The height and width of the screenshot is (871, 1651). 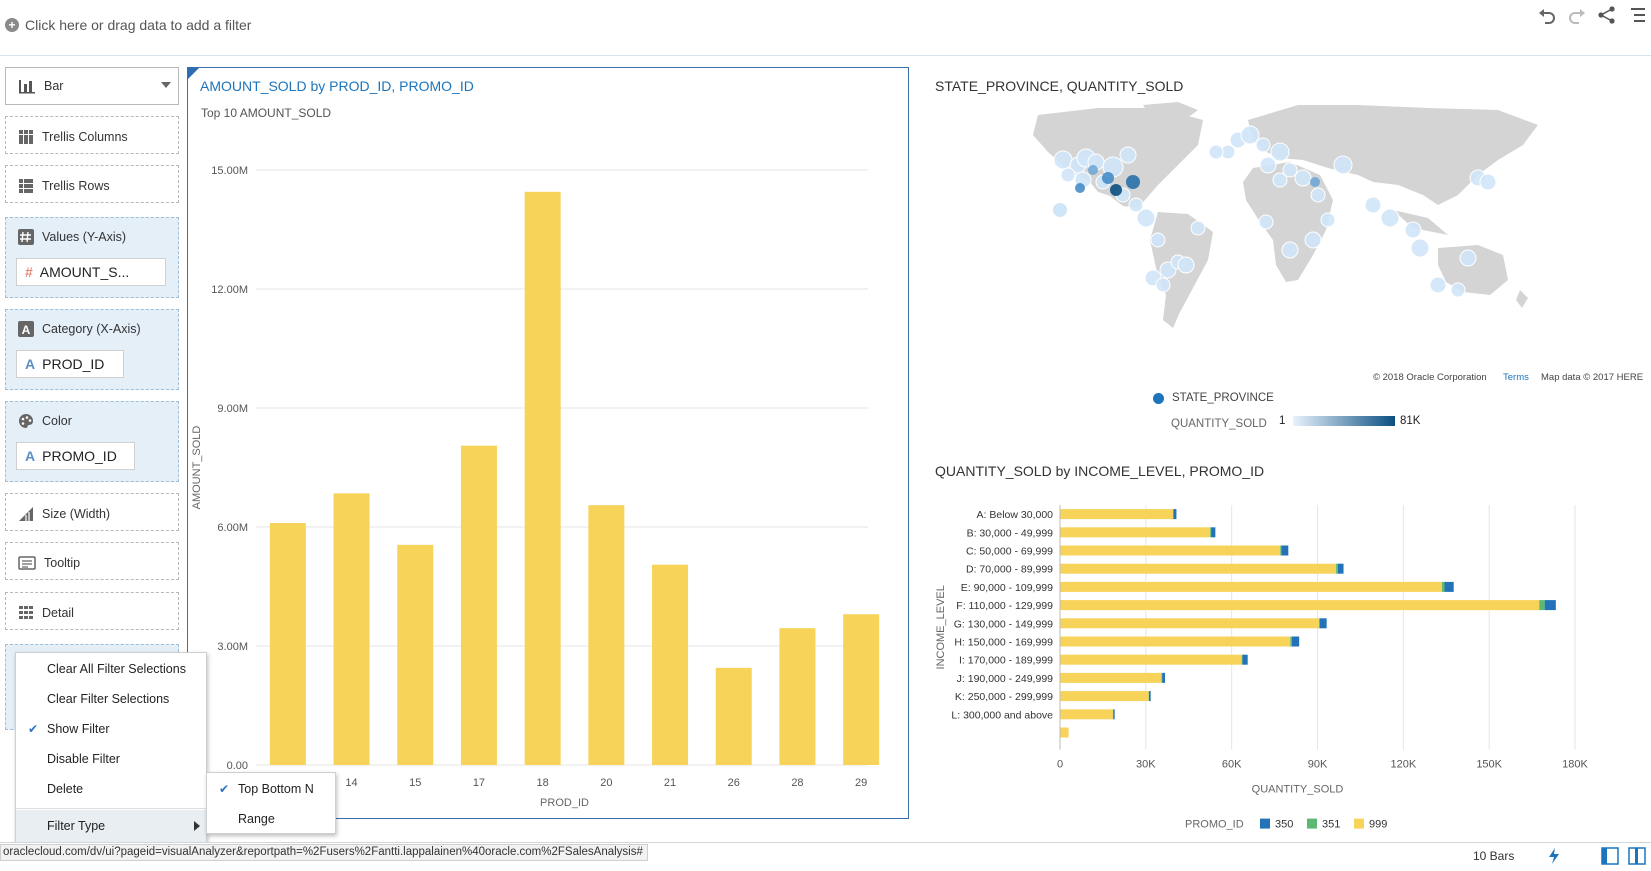 I want to click on share-icon, so click(x=1607, y=15).